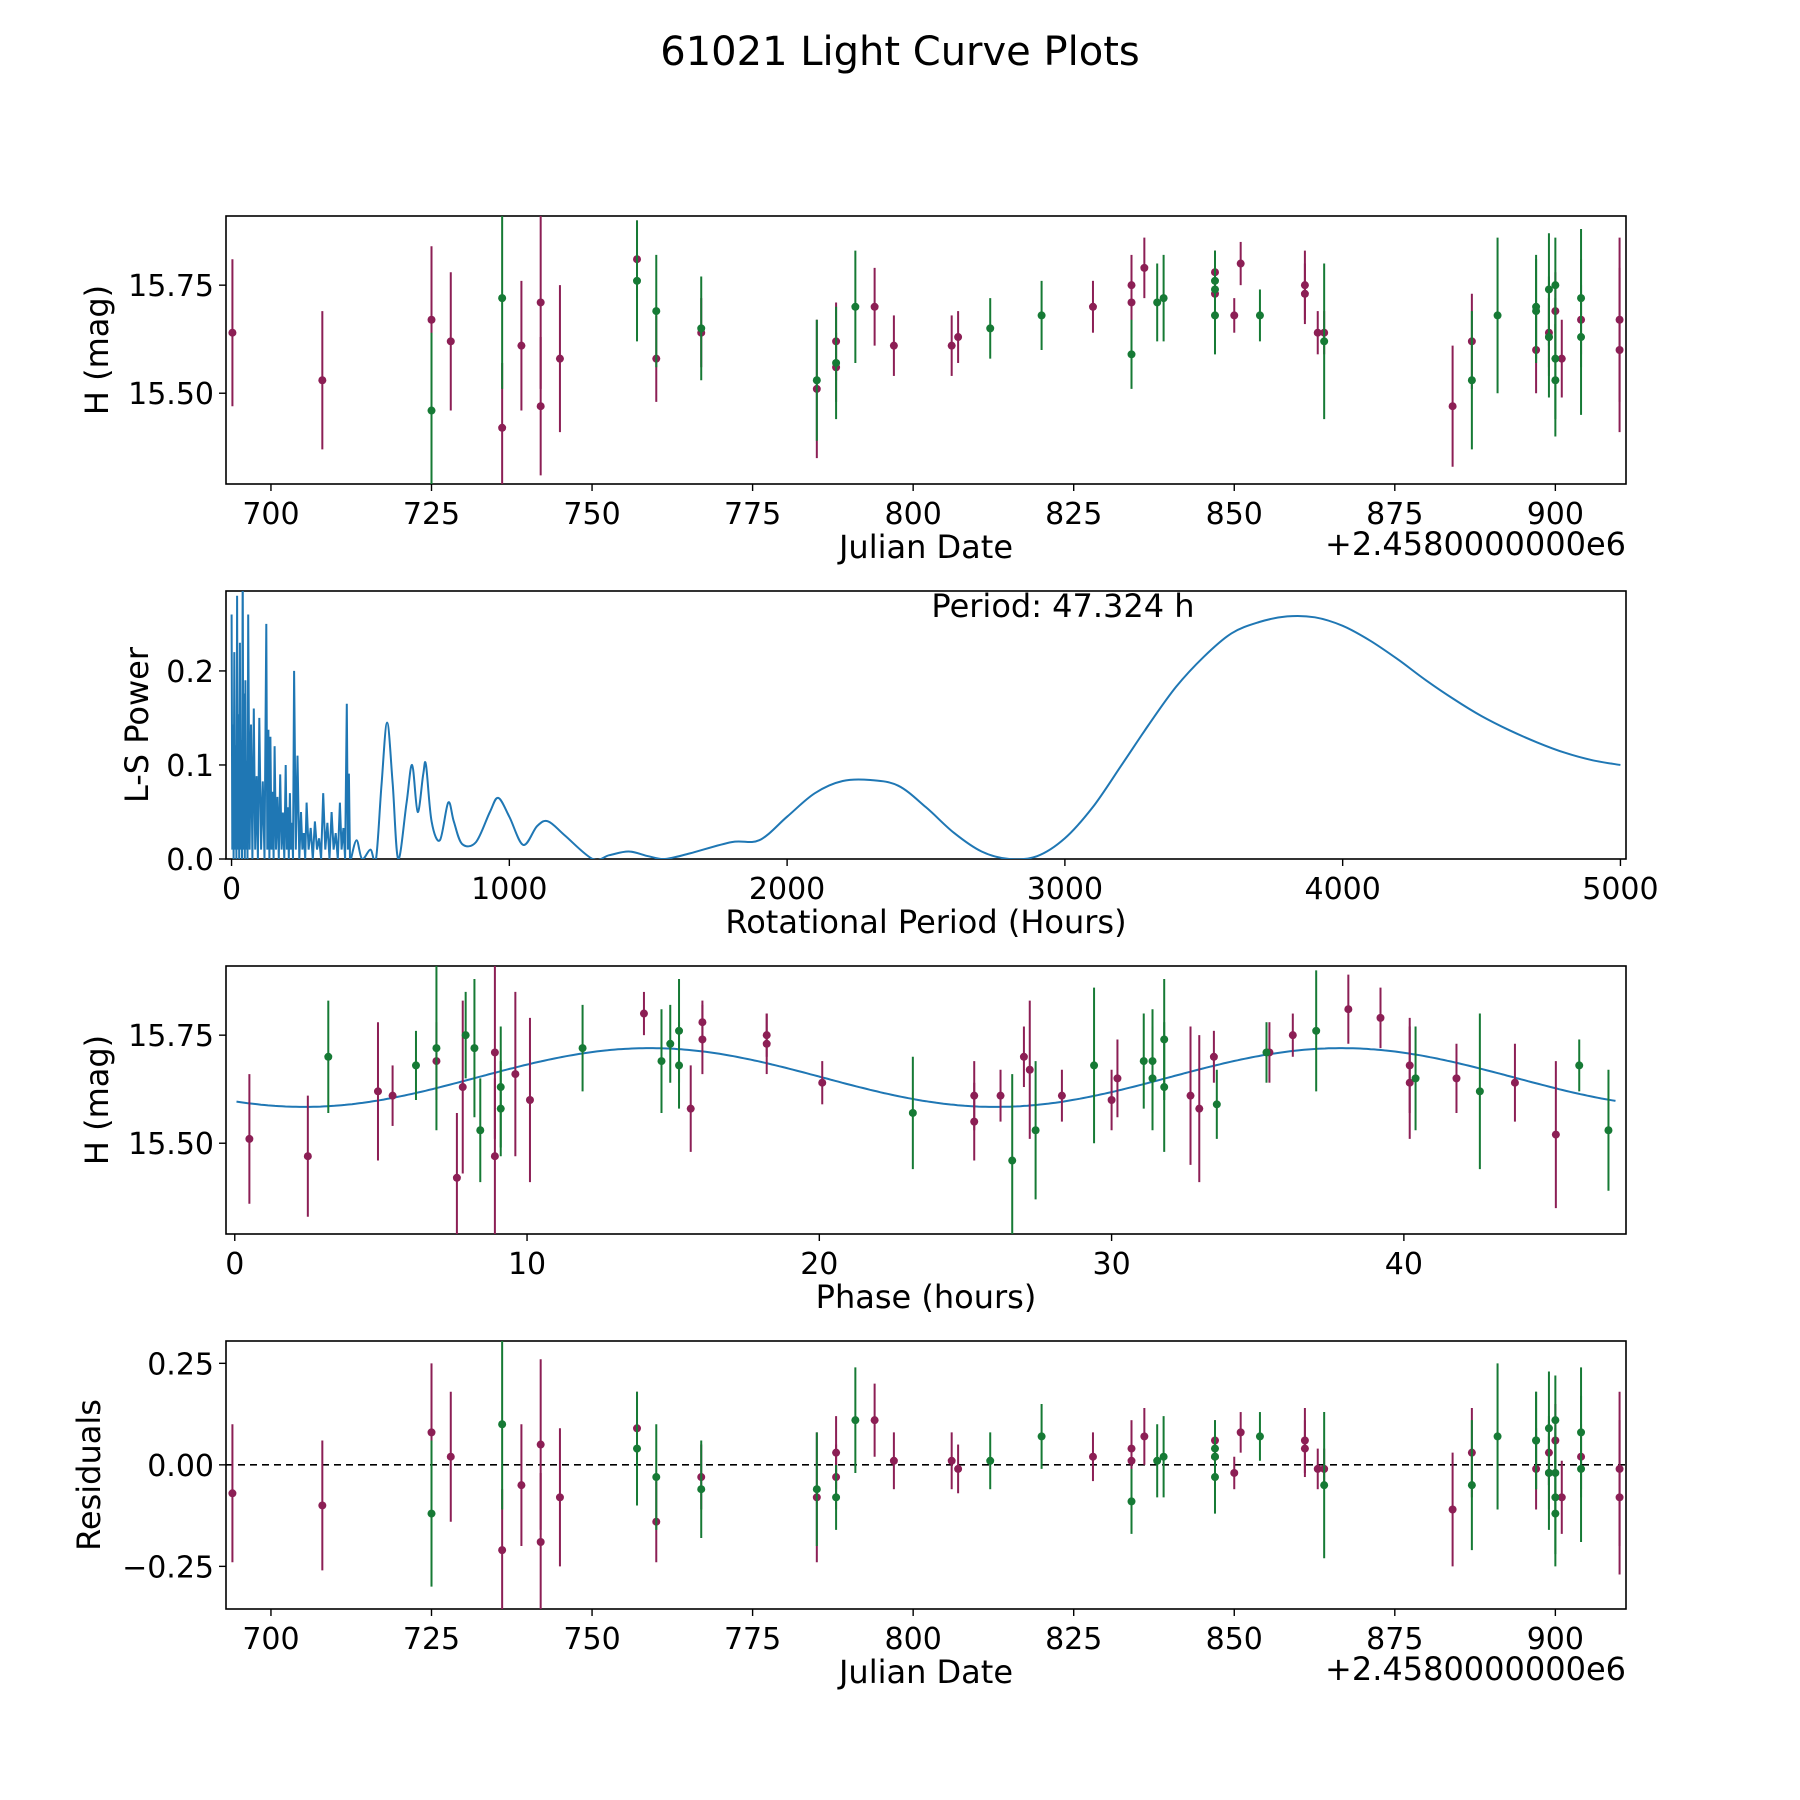 The width and height of the screenshot is (1800, 1800). What do you see at coordinates (89, 1475) in the screenshot?
I see `residuals-ylabel: Residuals` at bounding box center [89, 1475].